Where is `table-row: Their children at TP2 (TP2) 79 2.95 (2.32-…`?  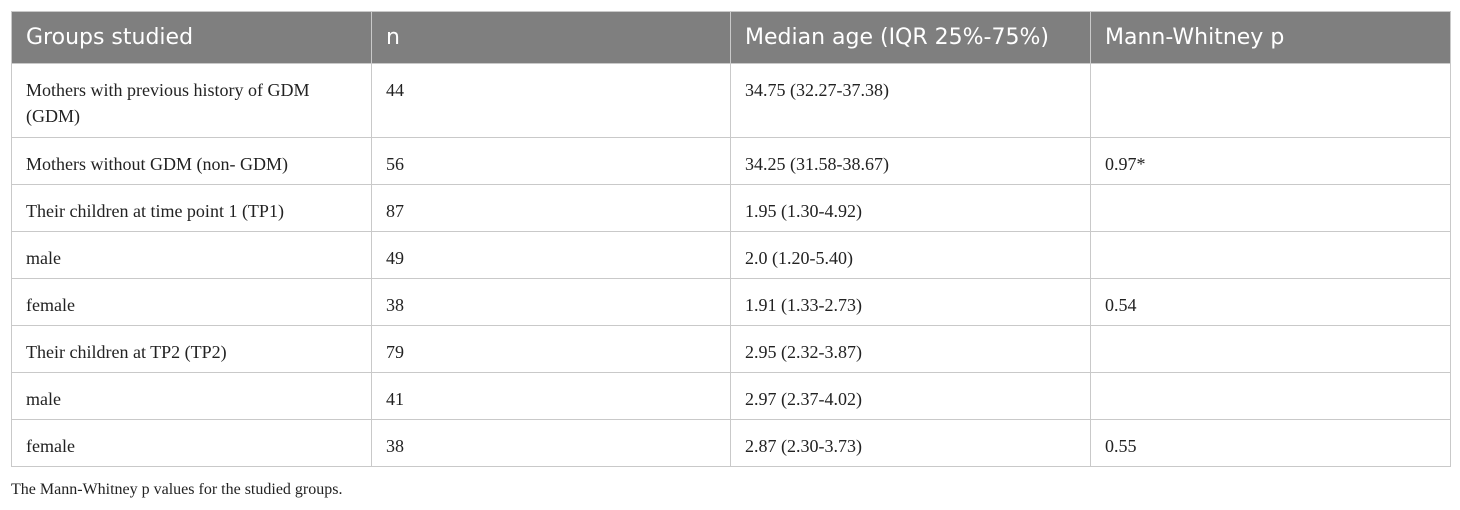 table-row: Their children at TP2 (TP2) 79 2.95 (2.32-… is located at coordinates (731, 349).